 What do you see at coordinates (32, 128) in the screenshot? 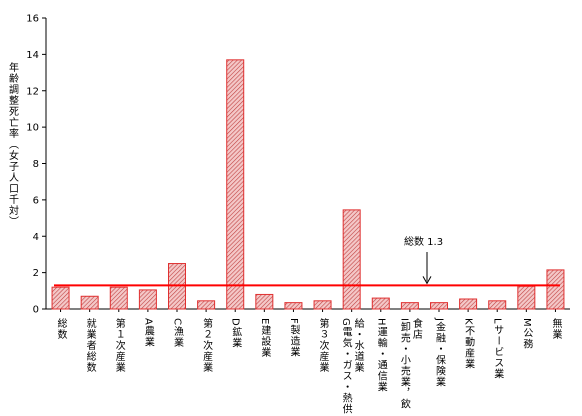
I see `y-tick-label: 10` at bounding box center [32, 128].